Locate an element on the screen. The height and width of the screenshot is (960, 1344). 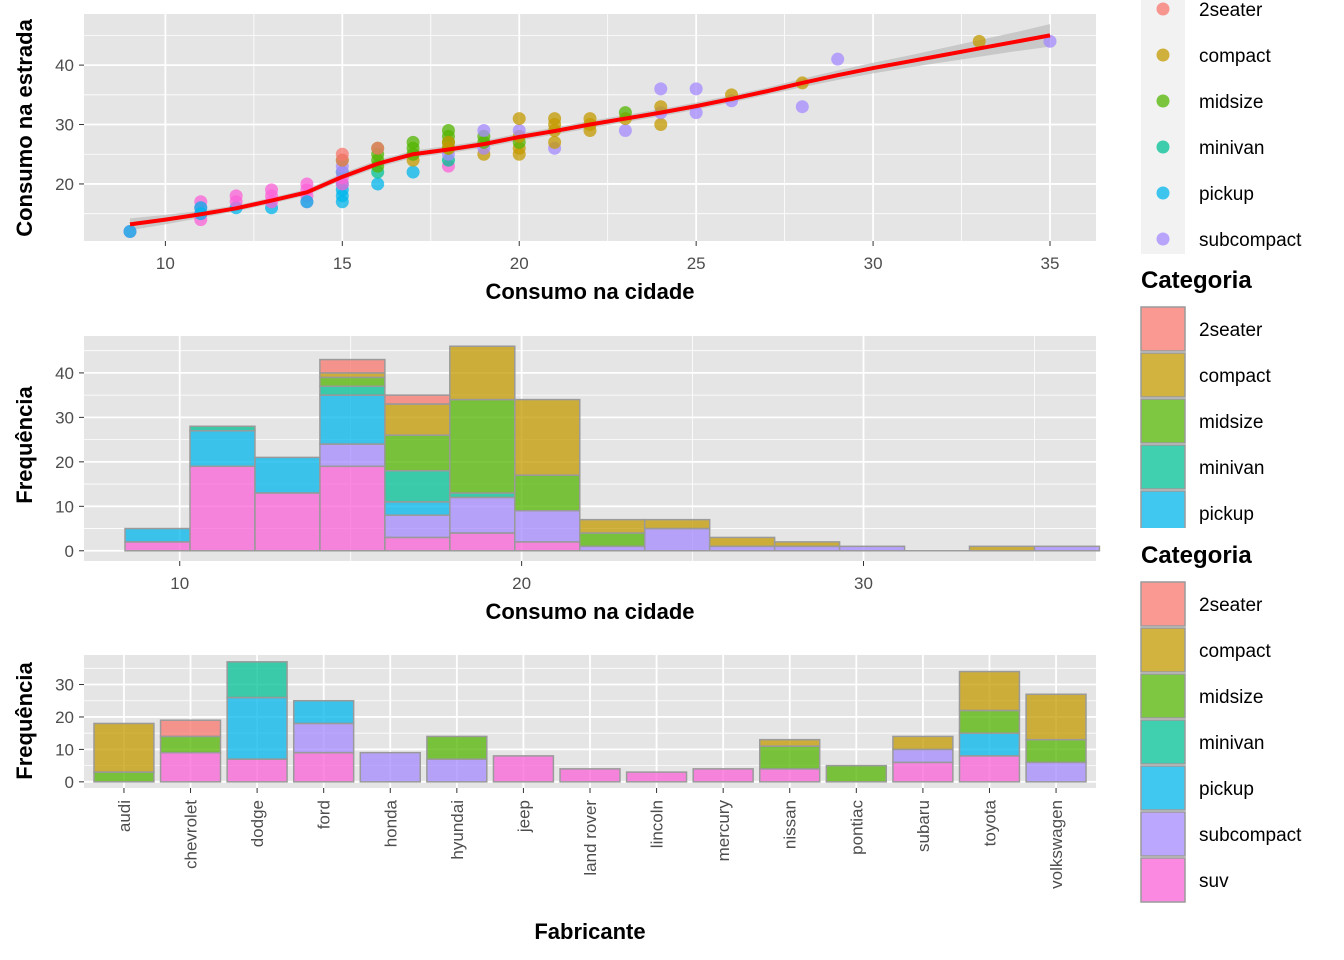
scatter-tick-label-y: 30 is located at coordinates (64, 125).